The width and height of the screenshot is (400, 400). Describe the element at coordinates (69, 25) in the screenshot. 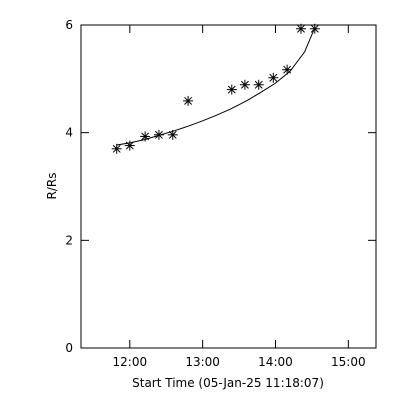

I see `y-tick-label: 6` at that location.